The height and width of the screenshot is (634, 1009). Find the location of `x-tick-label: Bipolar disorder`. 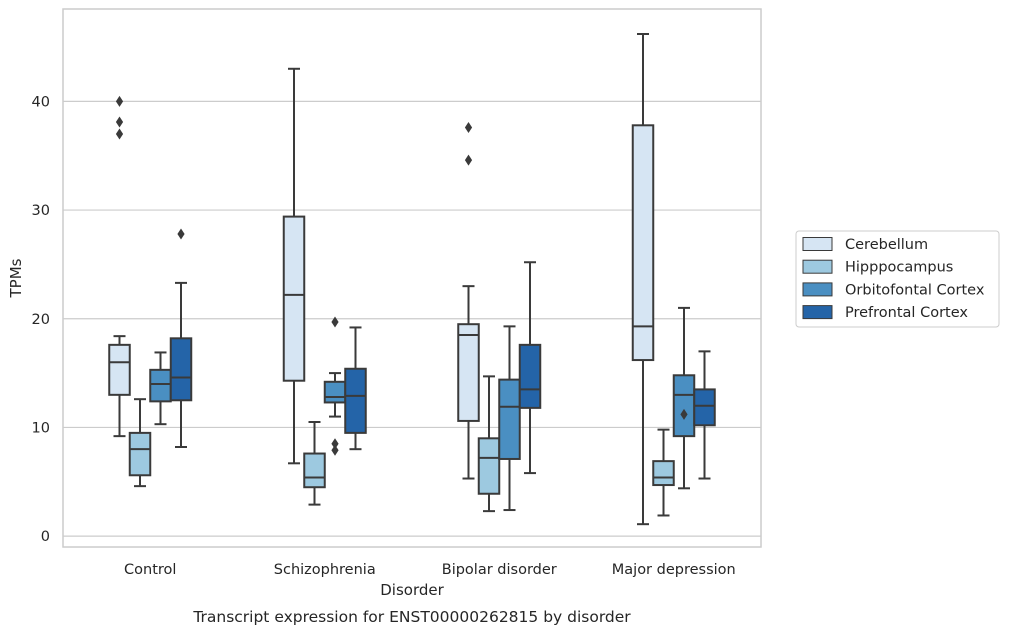

x-tick-label: Bipolar disorder is located at coordinates (499, 570).